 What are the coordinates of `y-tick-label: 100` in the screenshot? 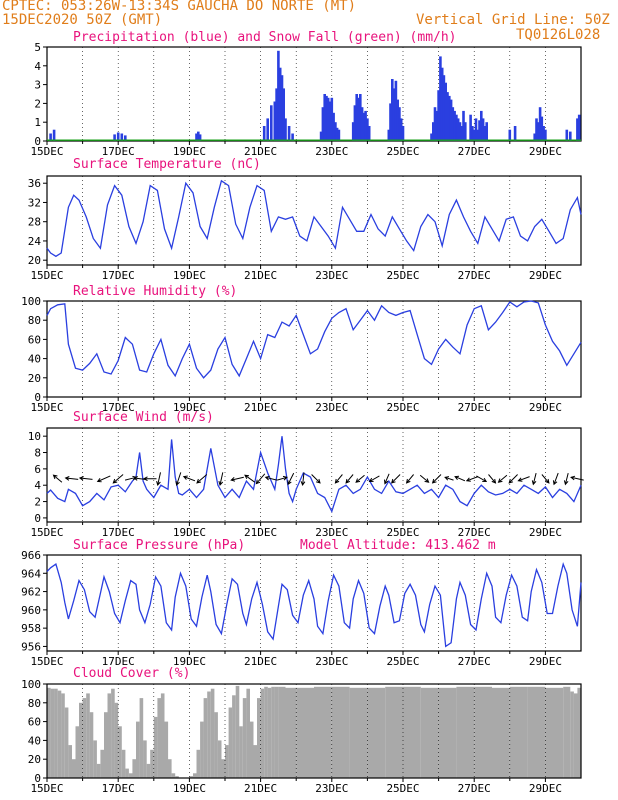 It's located at (31, 301).